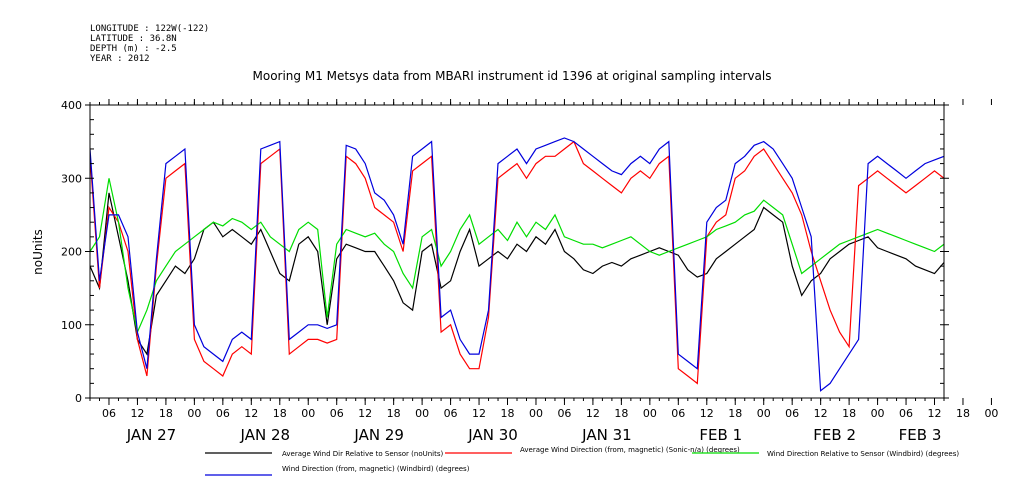 The width and height of the screenshot is (1009, 504). What do you see at coordinates (71, 252) in the screenshot?
I see `y-tick-label: 200` at bounding box center [71, 252].